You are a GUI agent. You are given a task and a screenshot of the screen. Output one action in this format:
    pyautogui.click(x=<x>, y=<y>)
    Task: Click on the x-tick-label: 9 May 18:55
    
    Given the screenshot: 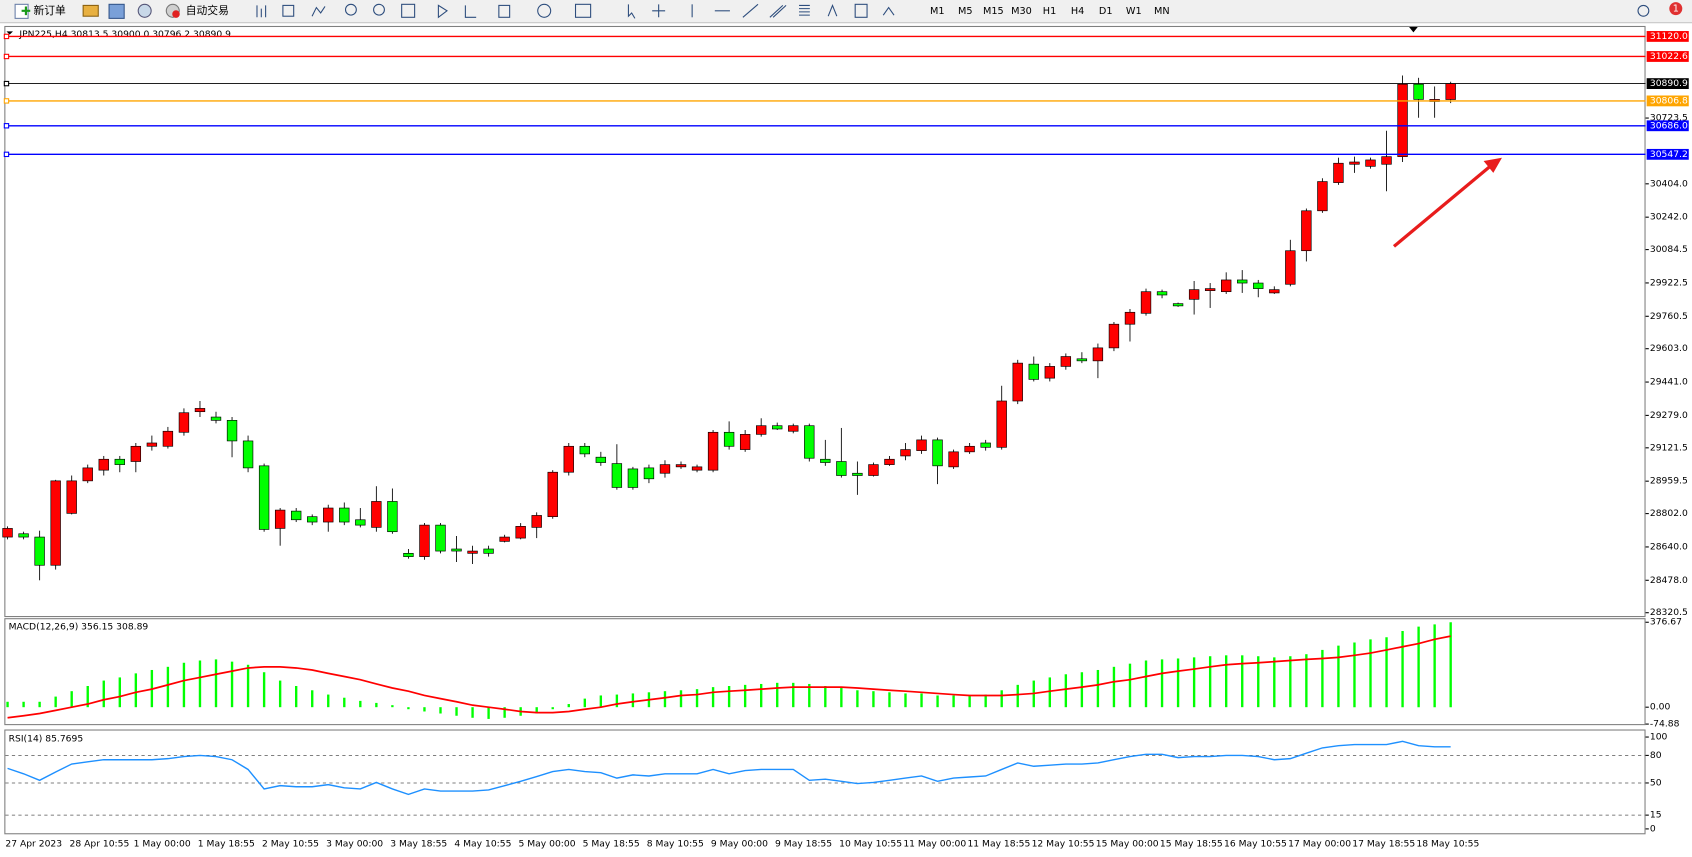 What is the action you would take?
    pyautogui.click(x=803, y=844)
    